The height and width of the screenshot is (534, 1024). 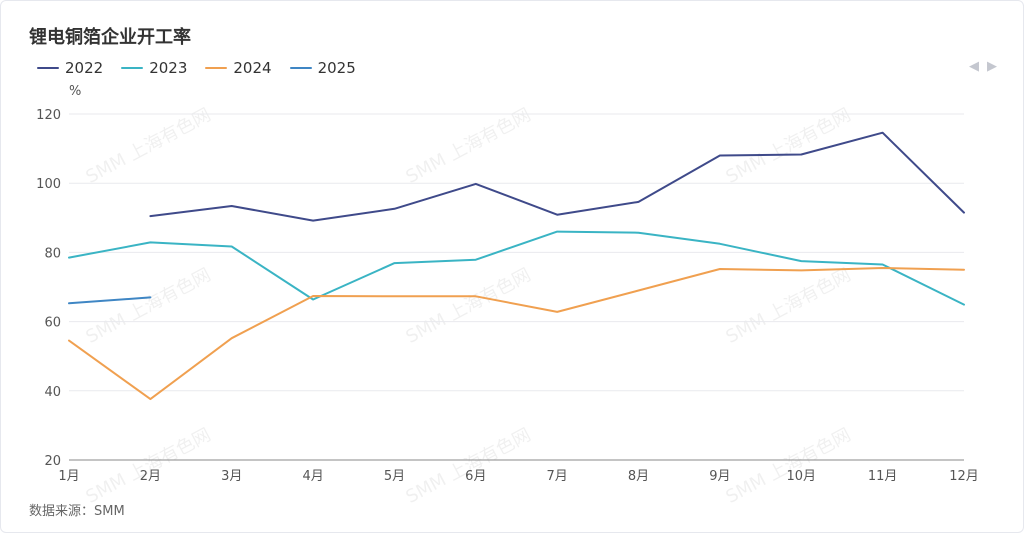 I want to click on legend-label: 2023, so click(x=168, y=68).